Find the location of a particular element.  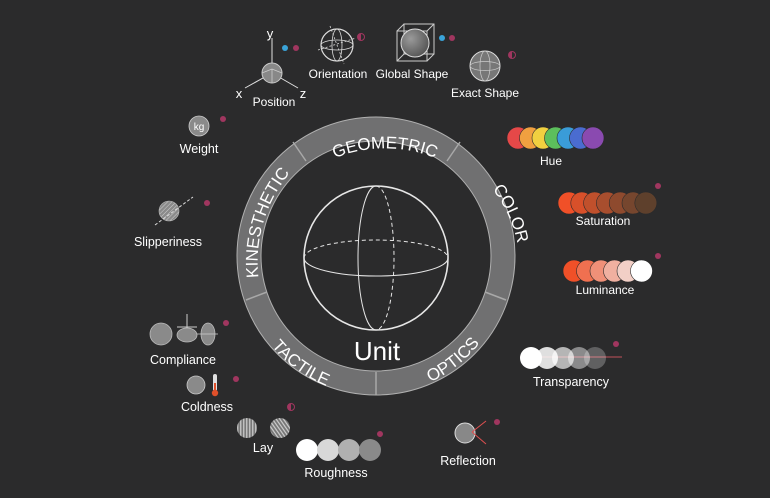

global-shape-label: Global Shape is located at coordinates (412, 74).